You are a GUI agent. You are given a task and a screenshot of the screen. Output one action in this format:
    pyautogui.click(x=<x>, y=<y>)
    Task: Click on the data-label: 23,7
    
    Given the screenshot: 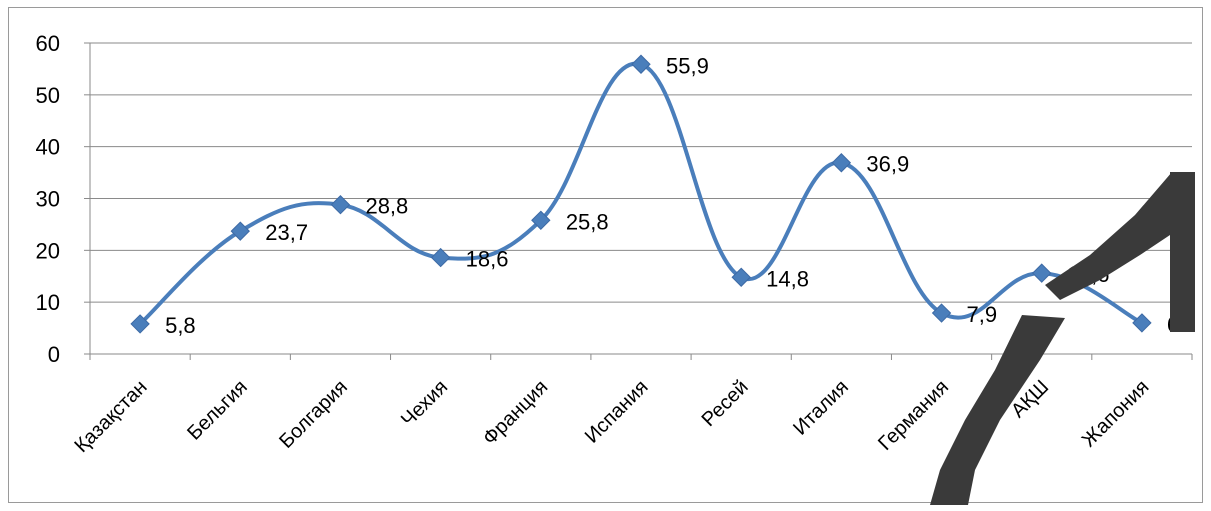 What is the action you would take?
    pyautogui.click(x=286, y=232)
    